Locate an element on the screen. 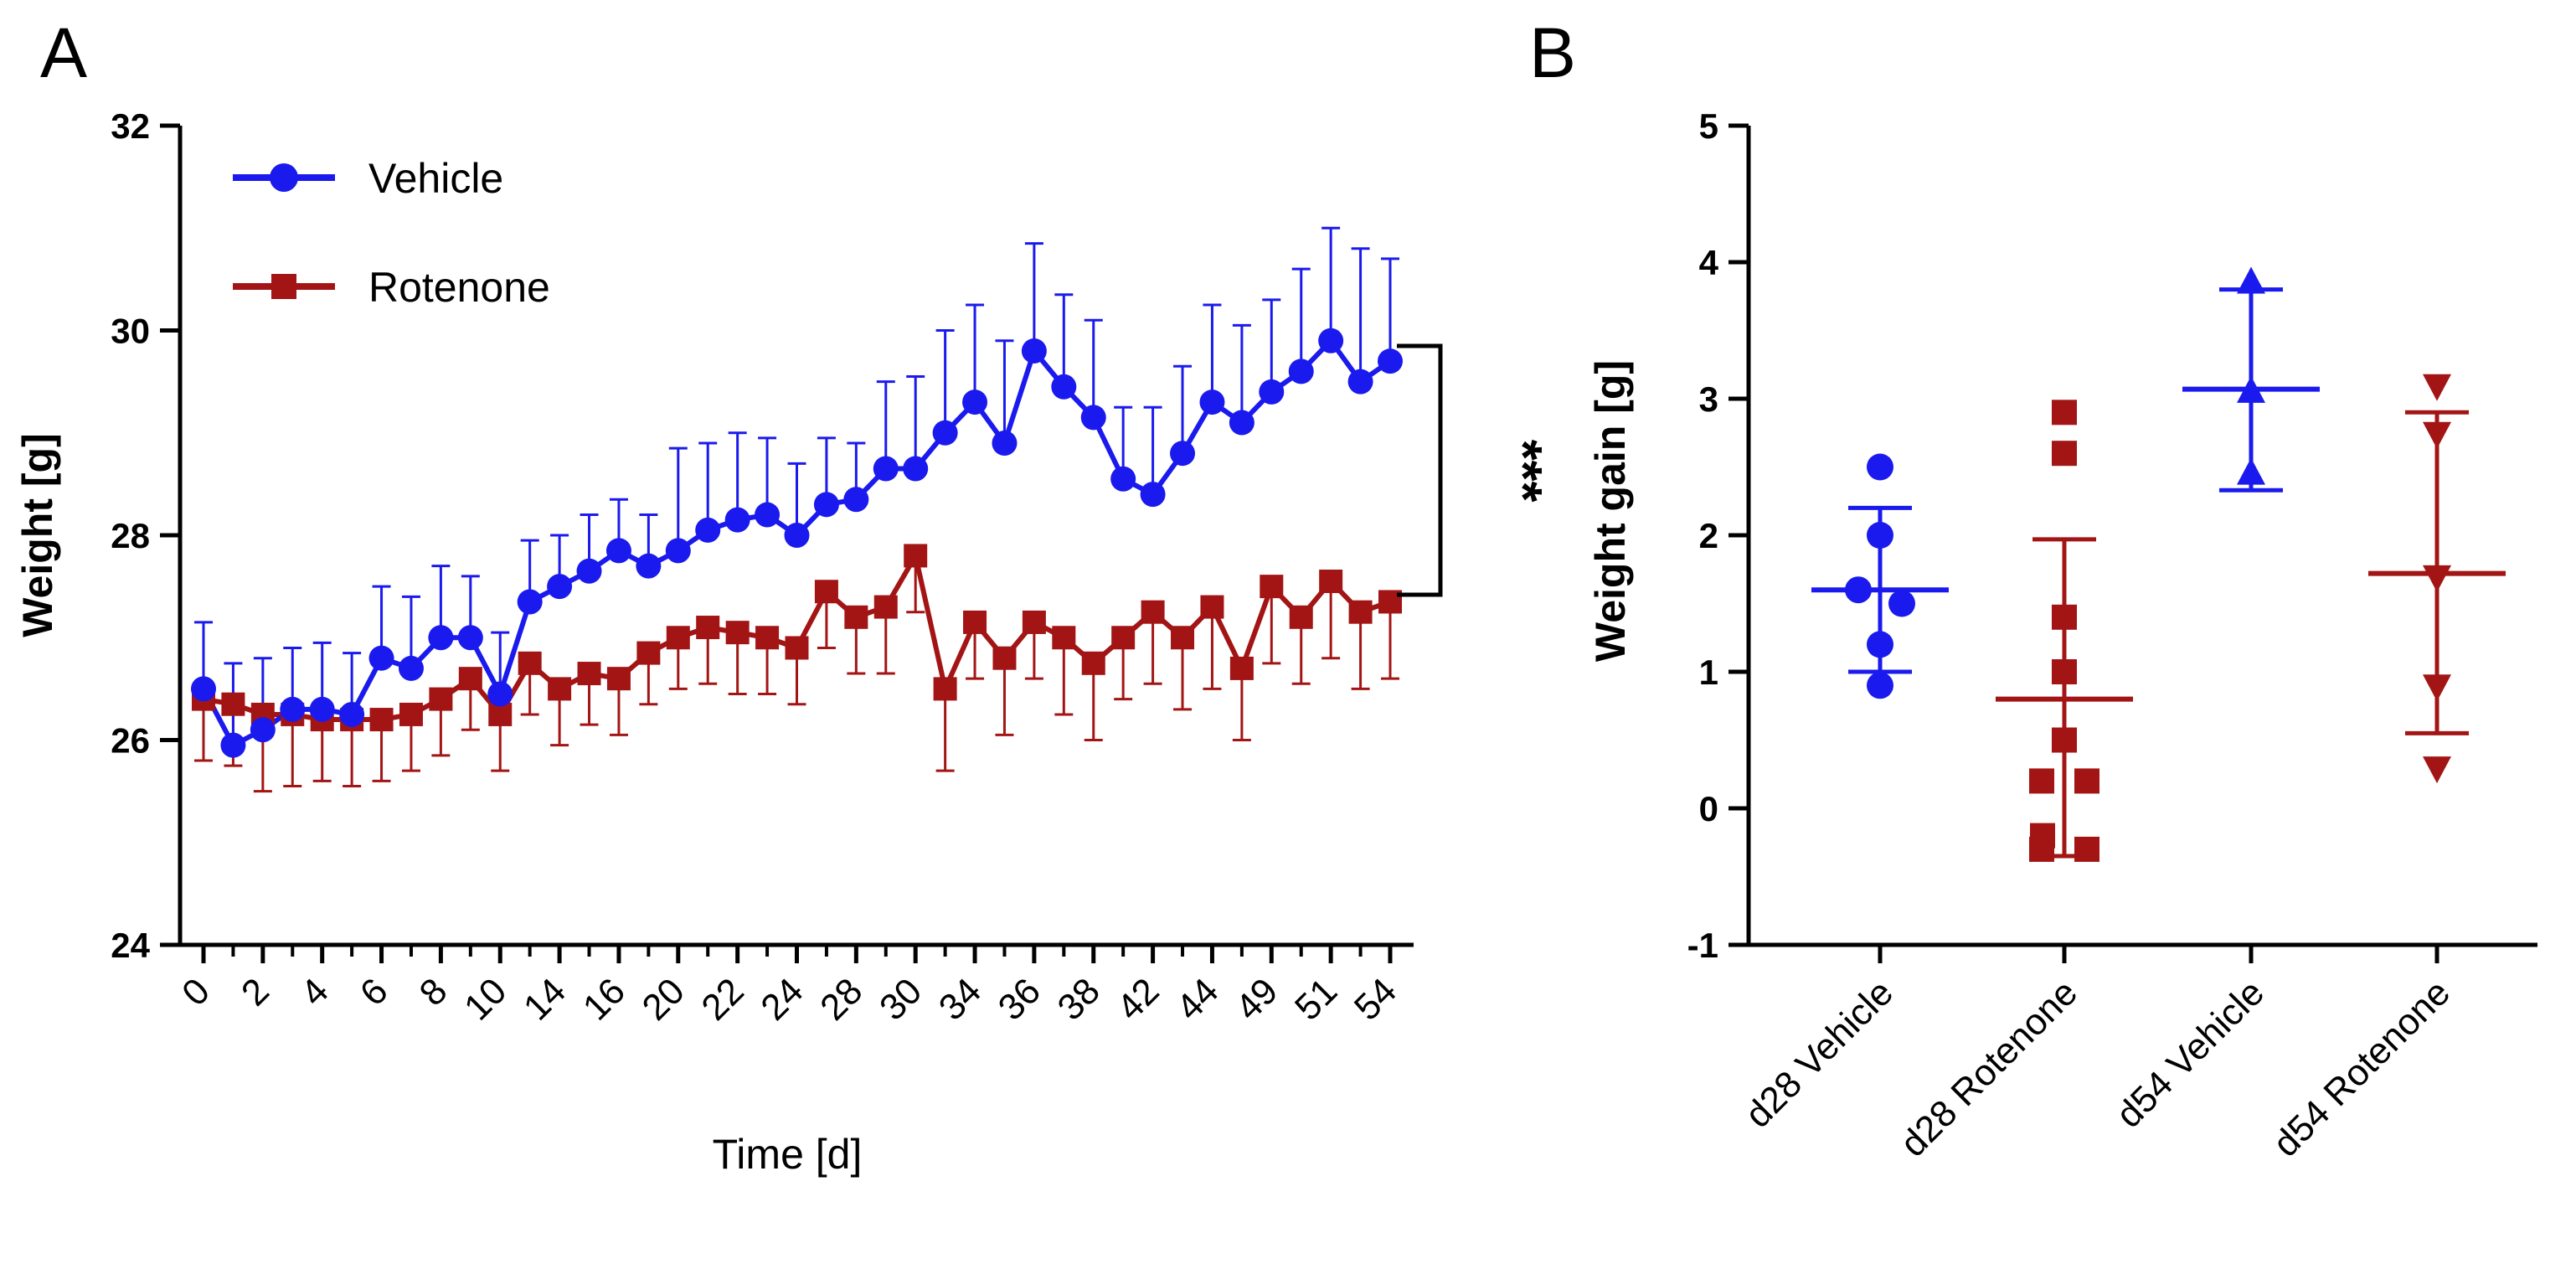  panel-b-y-tick-label: 3 is located at coordinates (1708, 399).